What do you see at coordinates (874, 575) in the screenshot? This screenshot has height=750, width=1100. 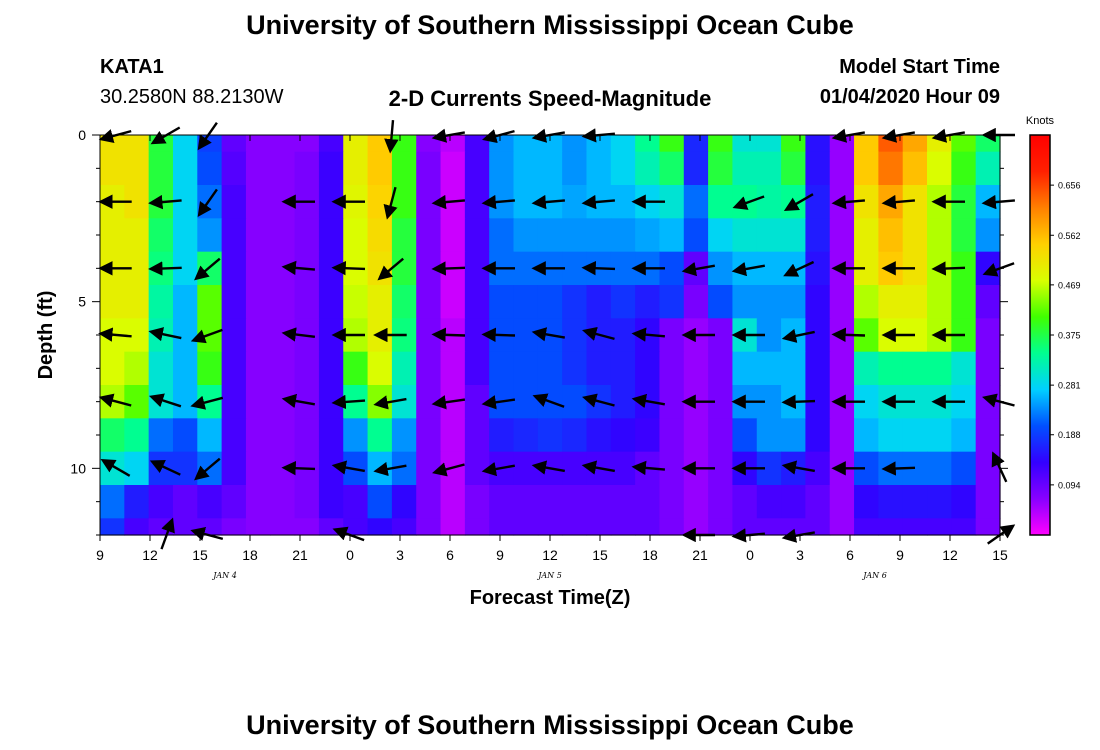 I see `day-label: JAN 6` at bounding box center [874, 575].